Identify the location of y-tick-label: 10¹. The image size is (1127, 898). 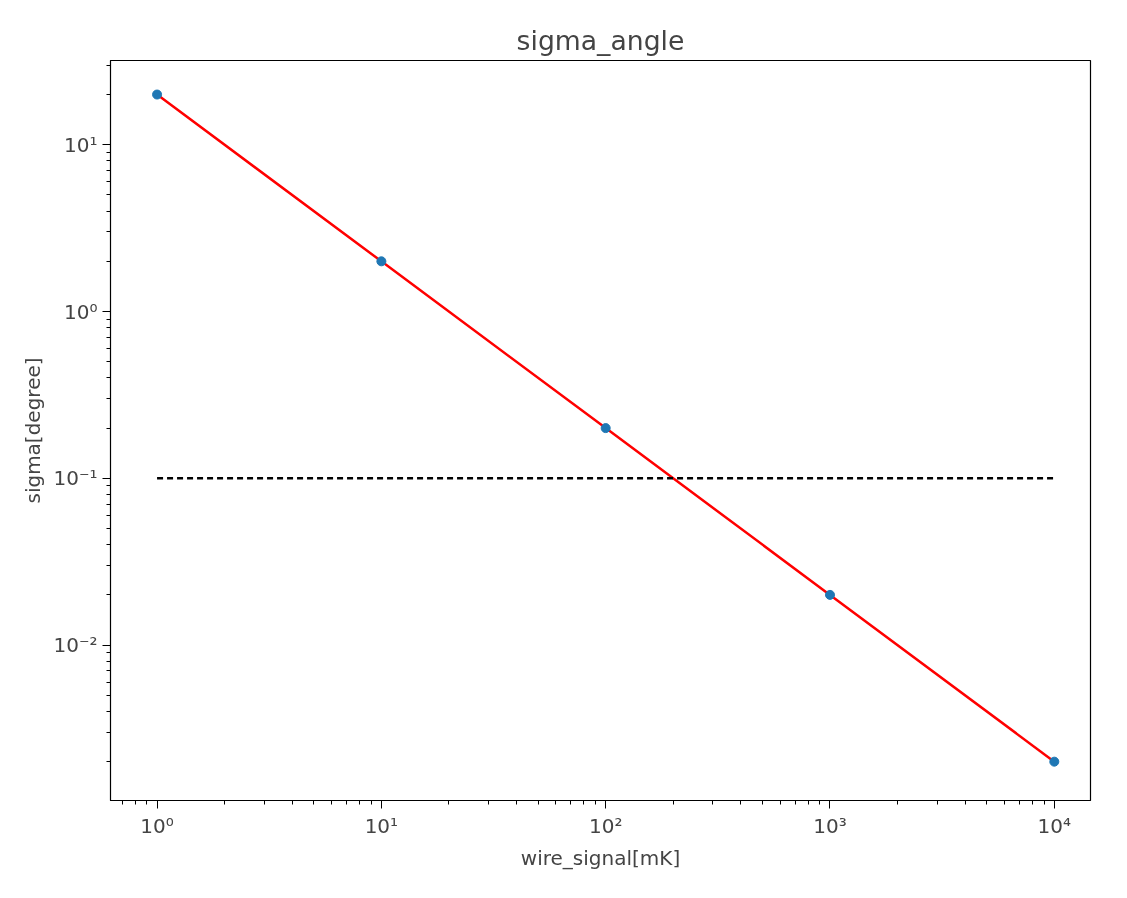
(81, 144).